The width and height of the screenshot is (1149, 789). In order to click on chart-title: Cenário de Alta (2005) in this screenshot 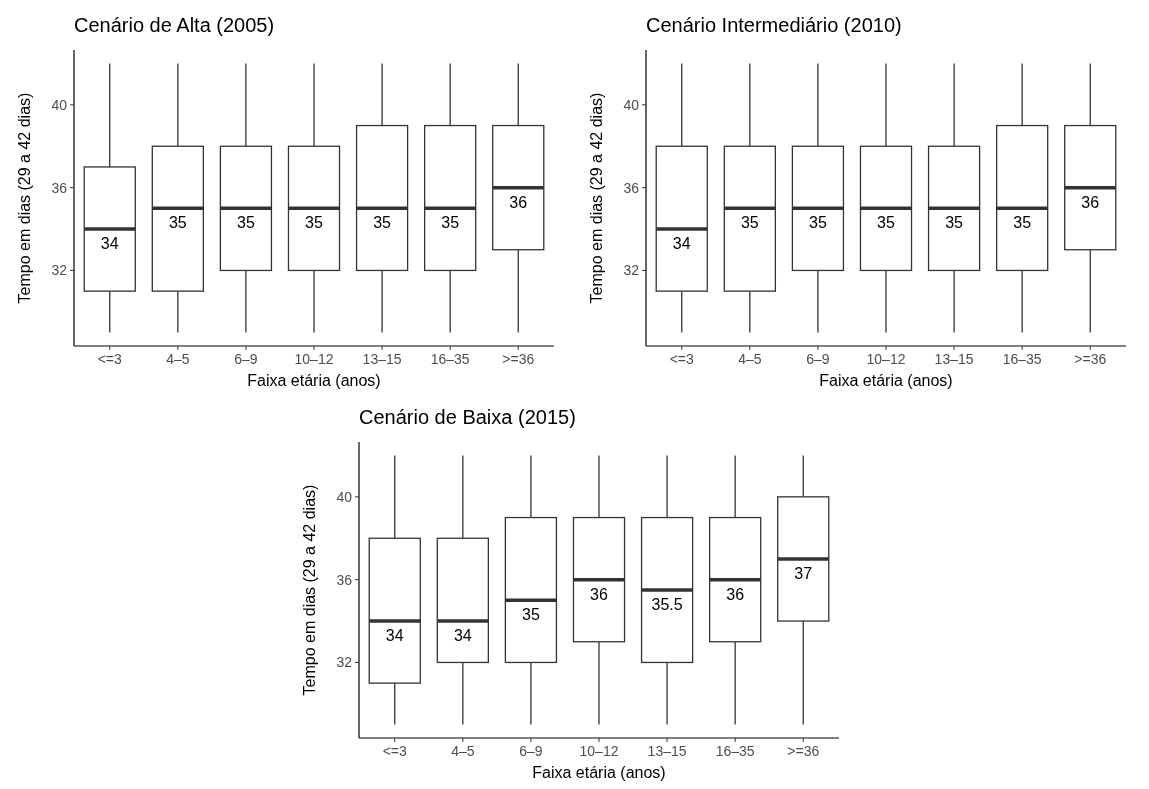, I will do `click(174, 25)`.